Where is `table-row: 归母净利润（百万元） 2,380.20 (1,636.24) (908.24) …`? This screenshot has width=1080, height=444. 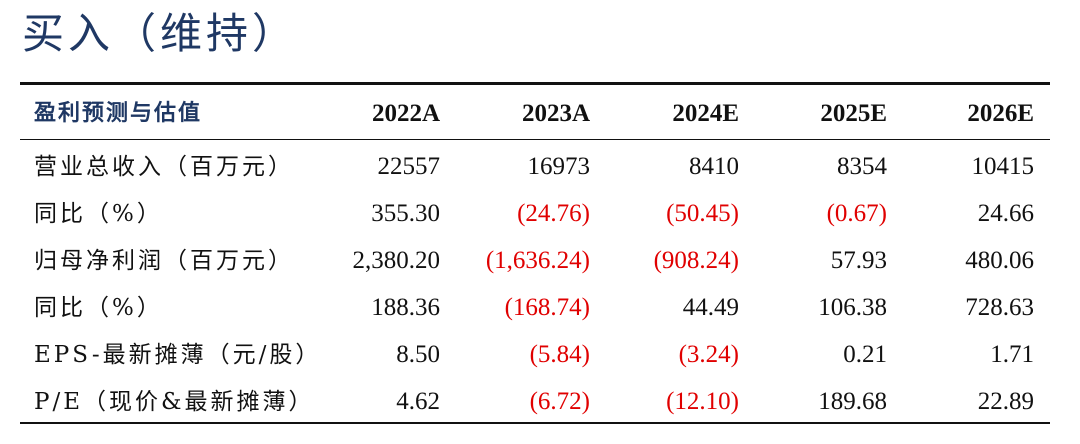 table-row: 归母净利润（百万元） 2,380.20 (1,636.24) (908.24) … is located at coordinates (535, 261).